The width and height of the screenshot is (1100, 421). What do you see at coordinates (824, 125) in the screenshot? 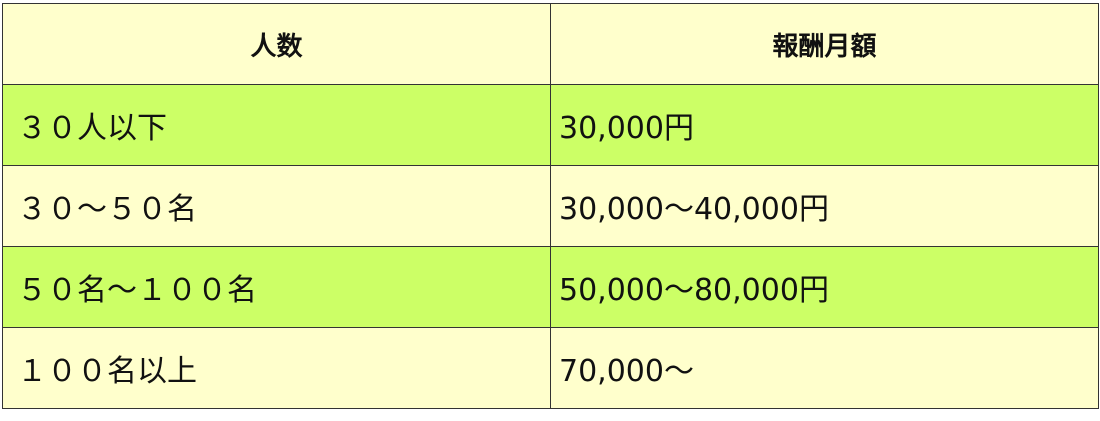
I see `fee-cell: 30,000円` at bounding box center [824, 125].